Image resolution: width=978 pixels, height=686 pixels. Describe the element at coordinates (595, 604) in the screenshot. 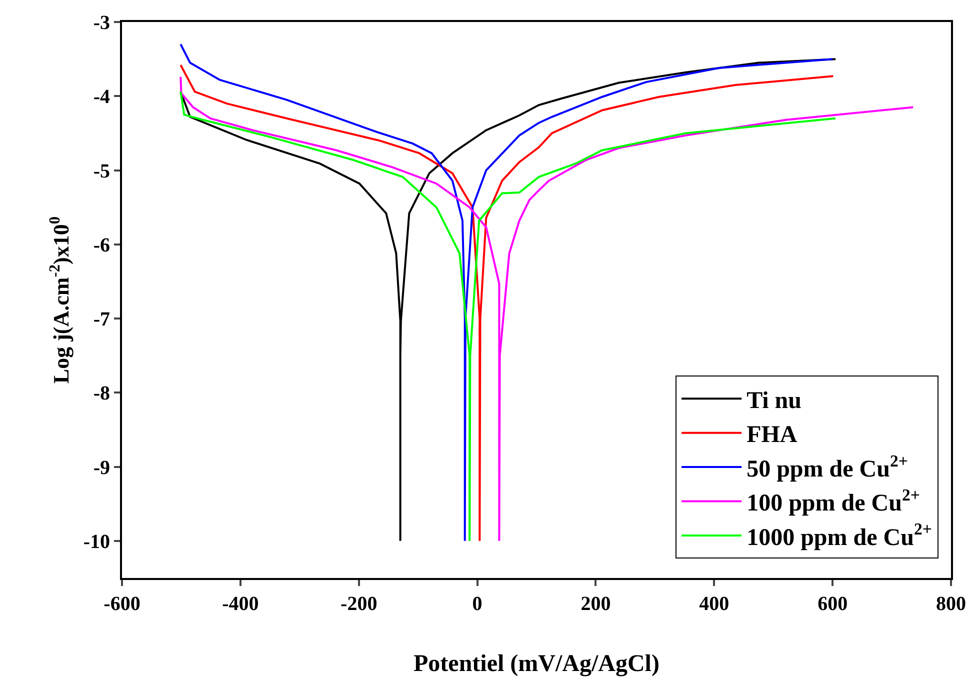

I see `x-tick-label: 200` at that location.